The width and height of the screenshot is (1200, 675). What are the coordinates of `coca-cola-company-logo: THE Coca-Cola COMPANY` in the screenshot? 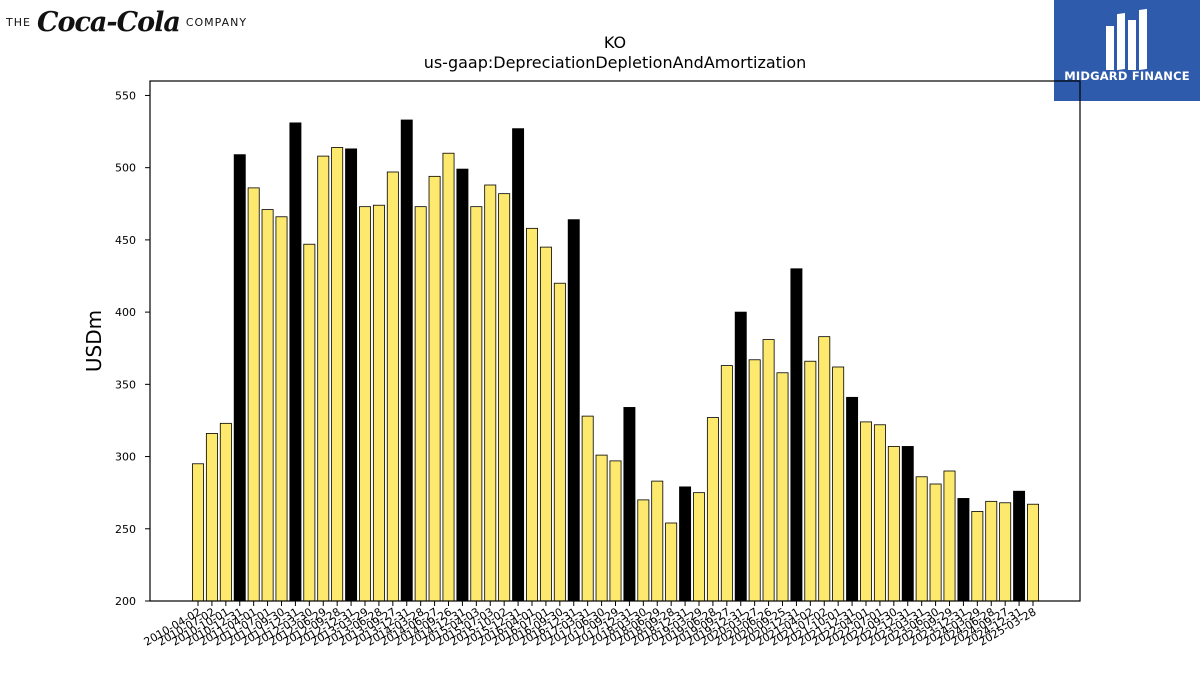 It's located at (126, 22).